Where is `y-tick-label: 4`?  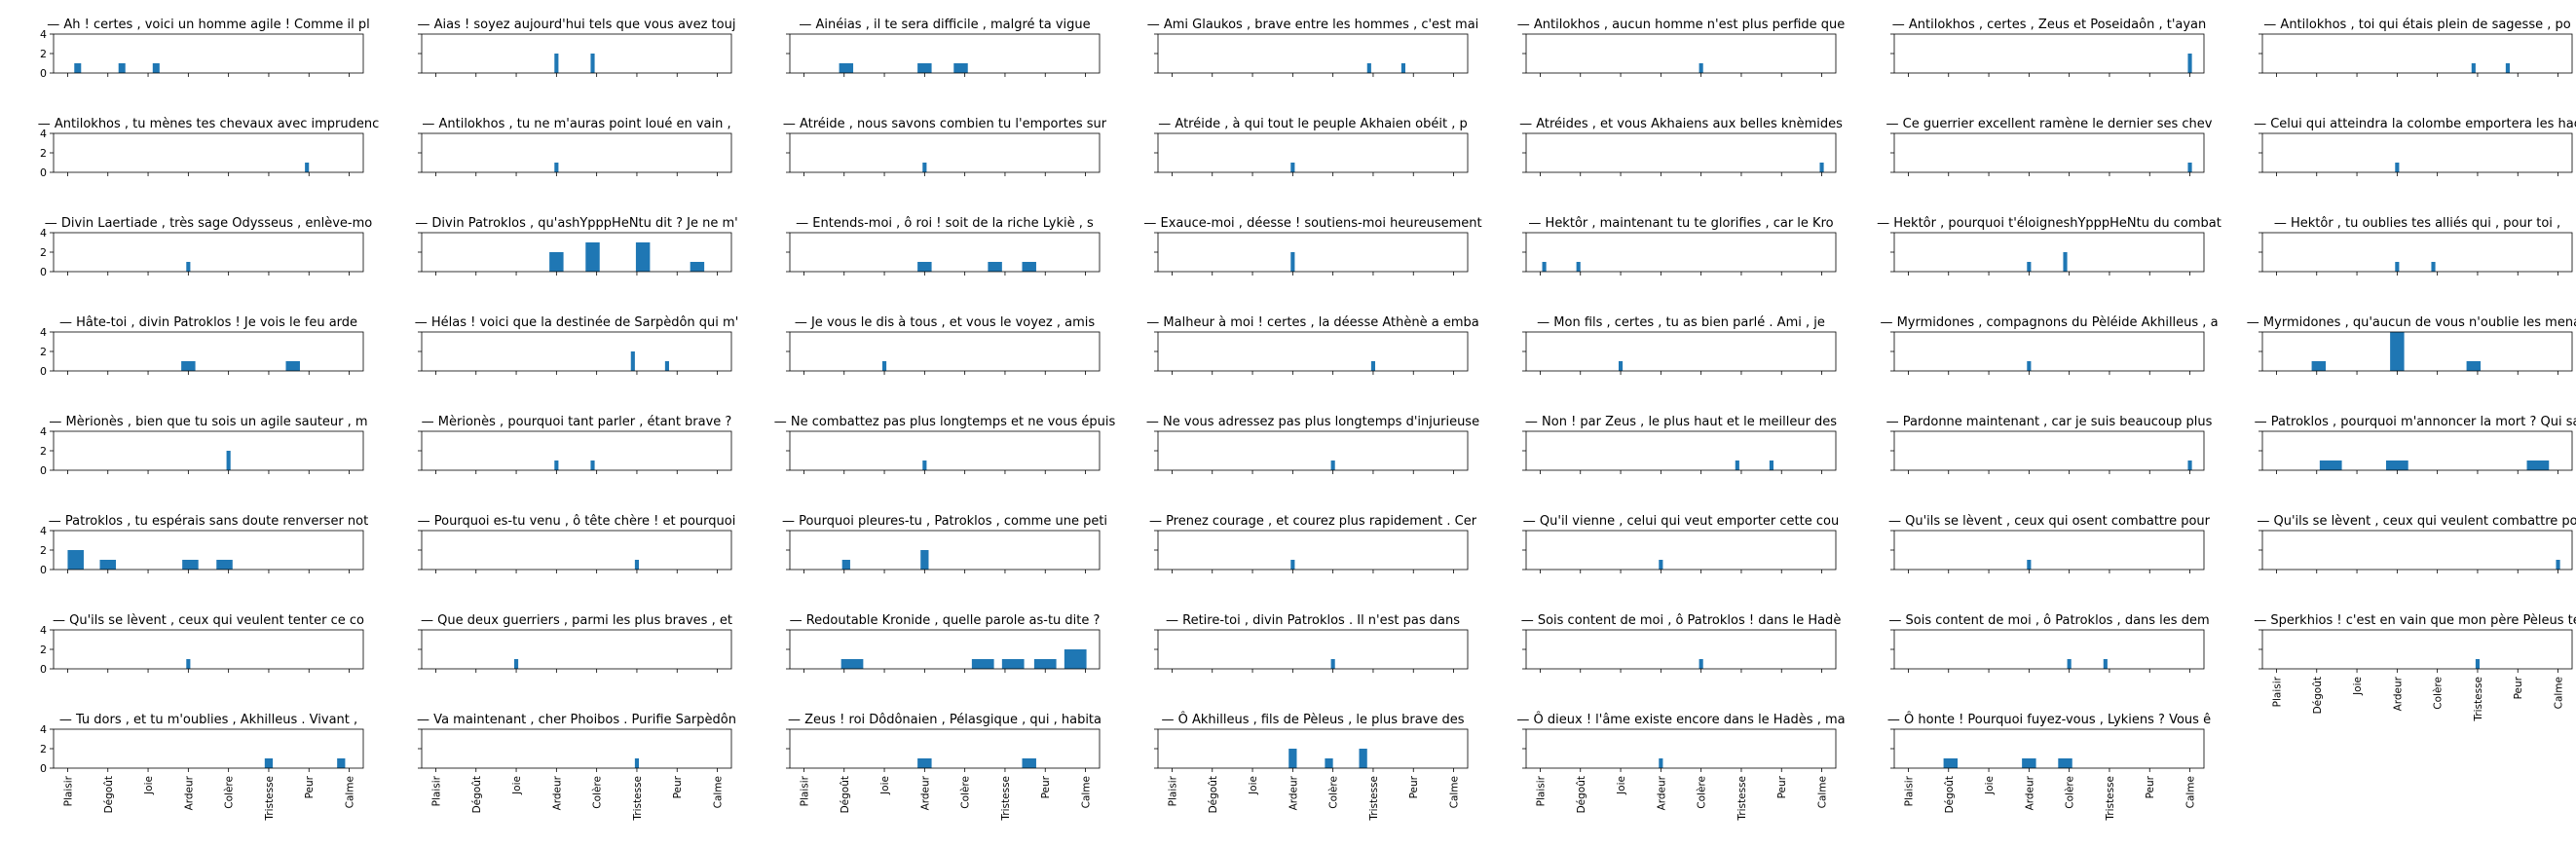
y-tick-label: 4 is located at coordinates (43, 432).